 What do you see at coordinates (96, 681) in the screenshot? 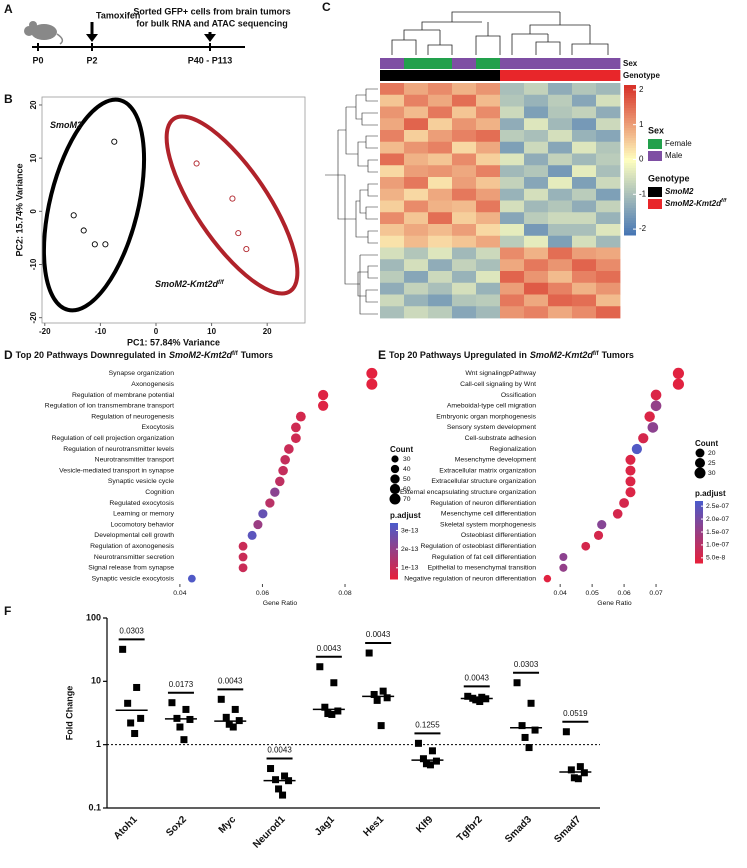
I see `y-tick-label: 10` at bounding box center [96, 681].